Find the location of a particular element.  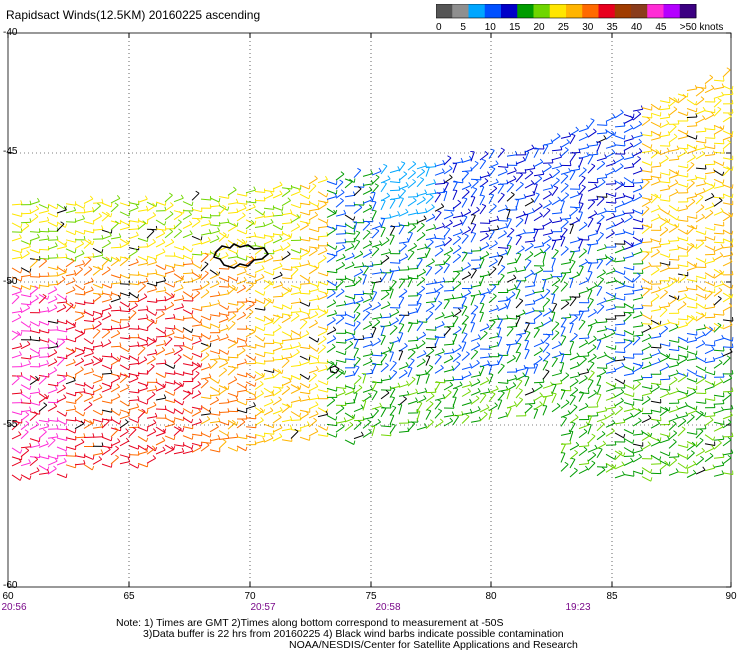

lon-tick-90: 90 is located at coordinates (730, 596).